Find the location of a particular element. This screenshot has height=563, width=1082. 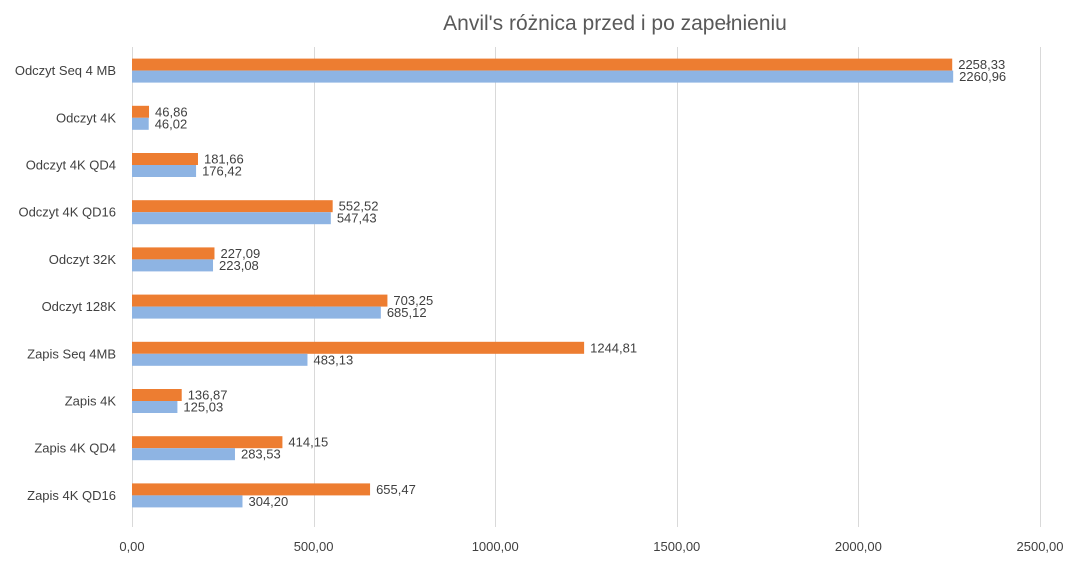

x-tick-label: 500,00 is located at coordinates (314, 546).